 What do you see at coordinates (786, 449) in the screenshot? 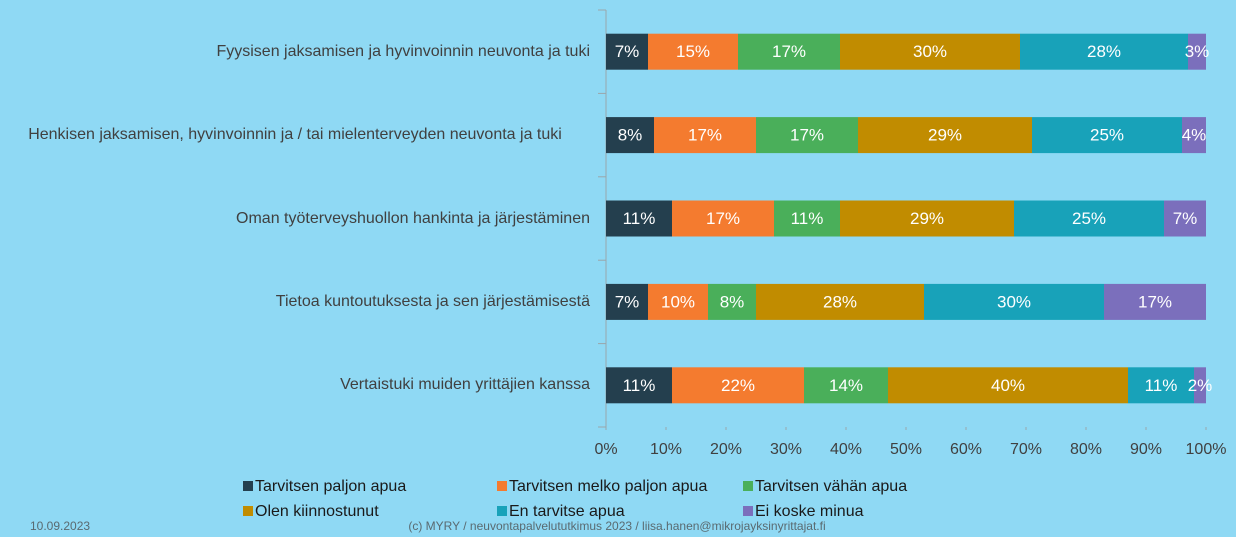
I see `x-tick-label: 30%` at bounding box center [786, 449].